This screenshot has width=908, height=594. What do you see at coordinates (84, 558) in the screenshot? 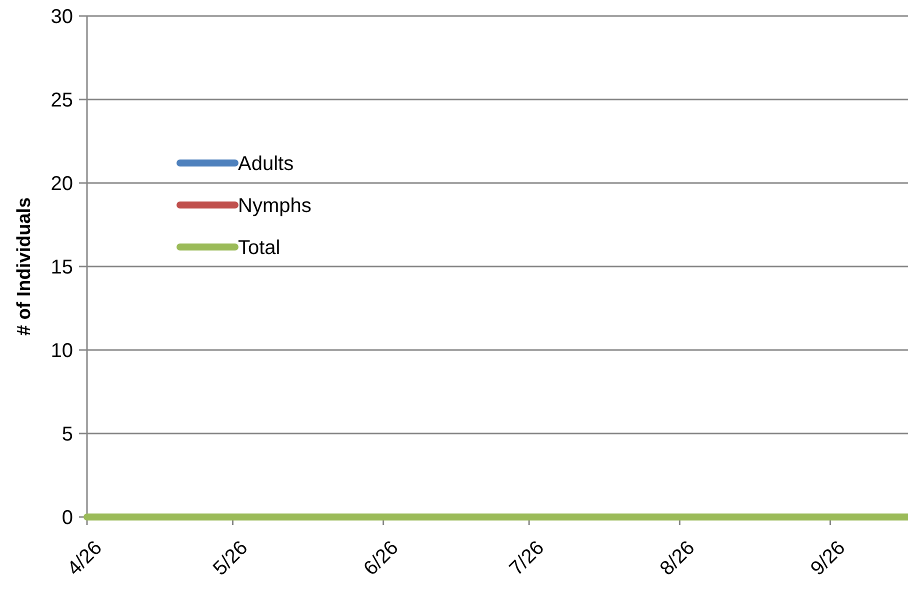
I see `x-tick-label: 4/26` at bounding box center [84, 558].